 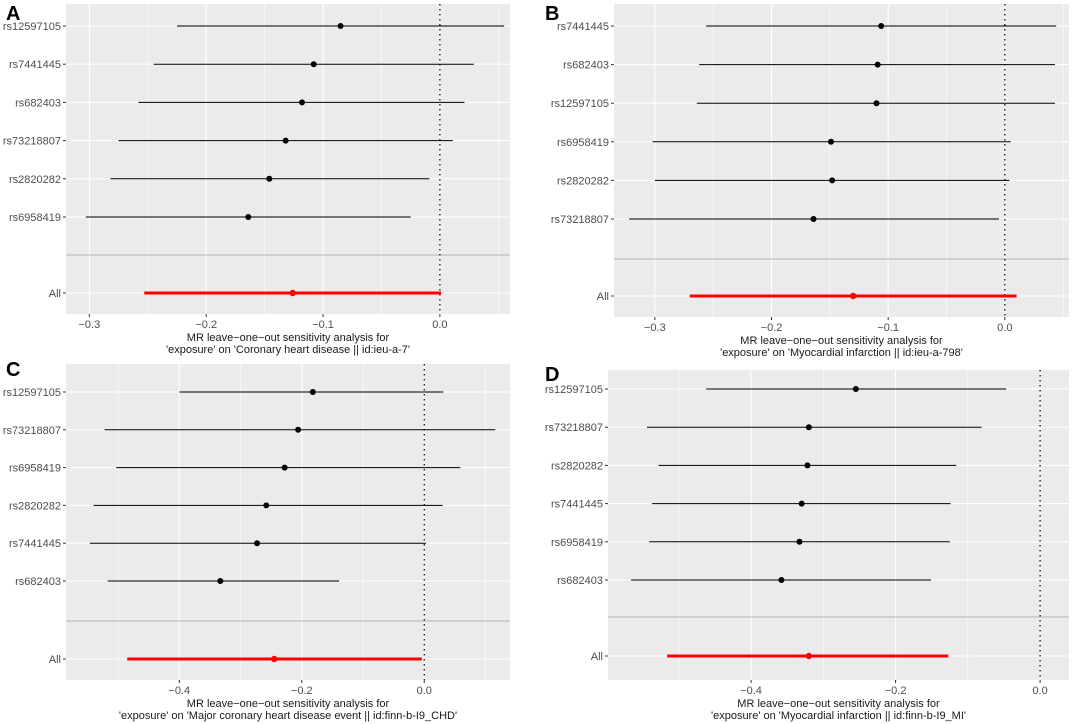 What do you see at coordinates (552, 14) in the screenshot?
I see `panel-letter: B` at bounding box center [552, 14].